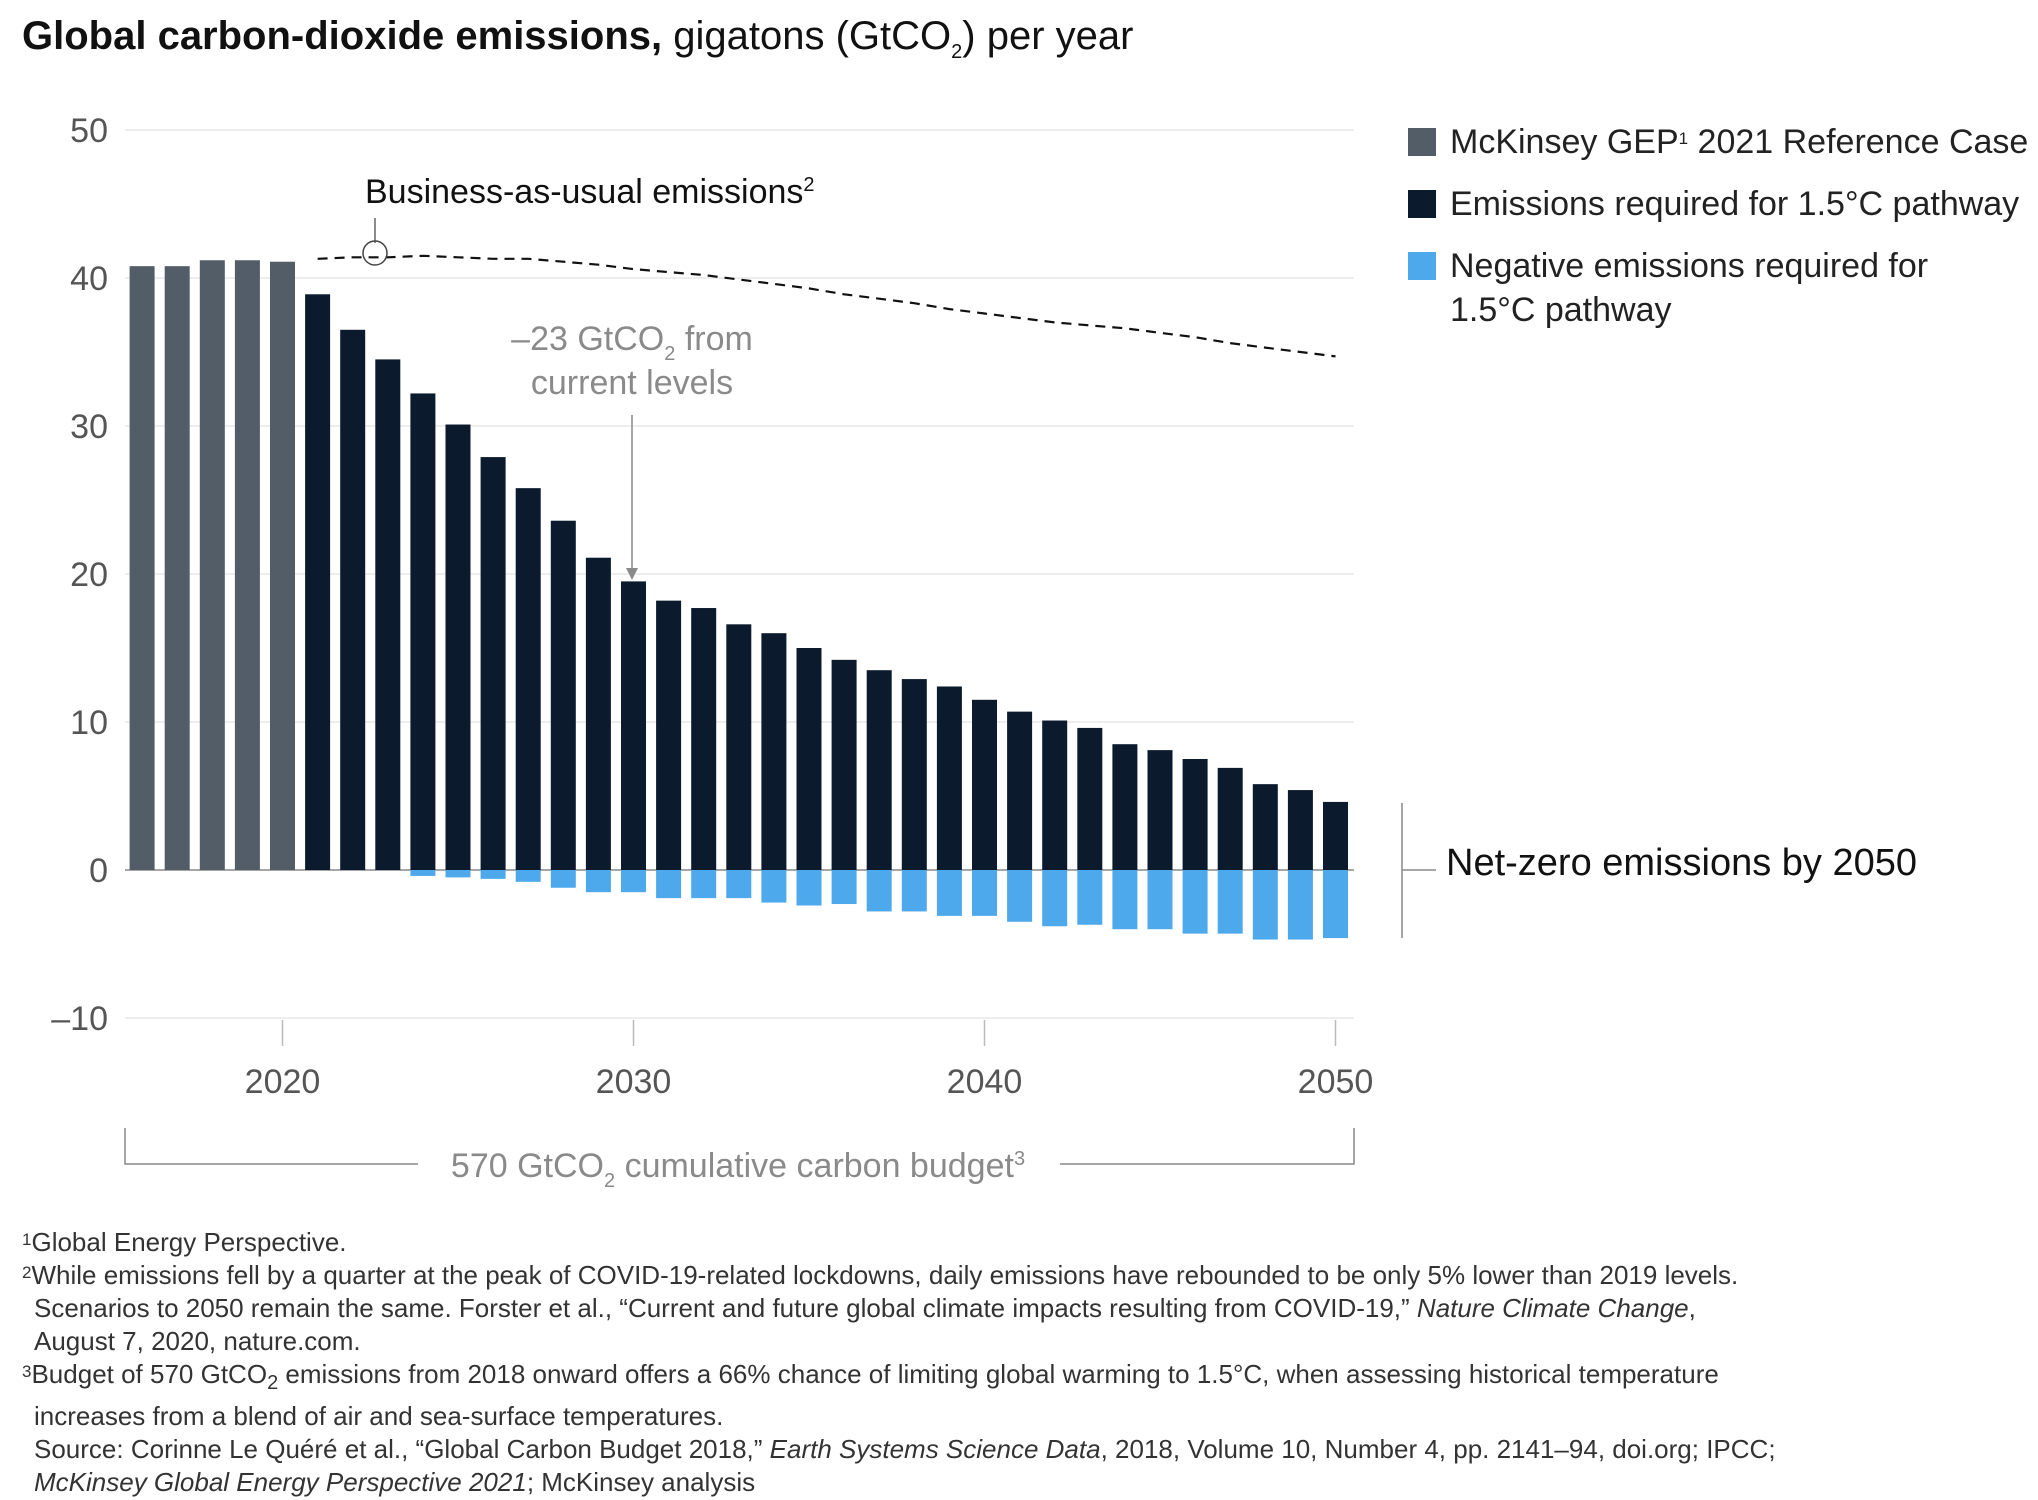  Describe the element at coordinates (353, 599) in the screenshot. I see `bar-pathway-2022` at that location.